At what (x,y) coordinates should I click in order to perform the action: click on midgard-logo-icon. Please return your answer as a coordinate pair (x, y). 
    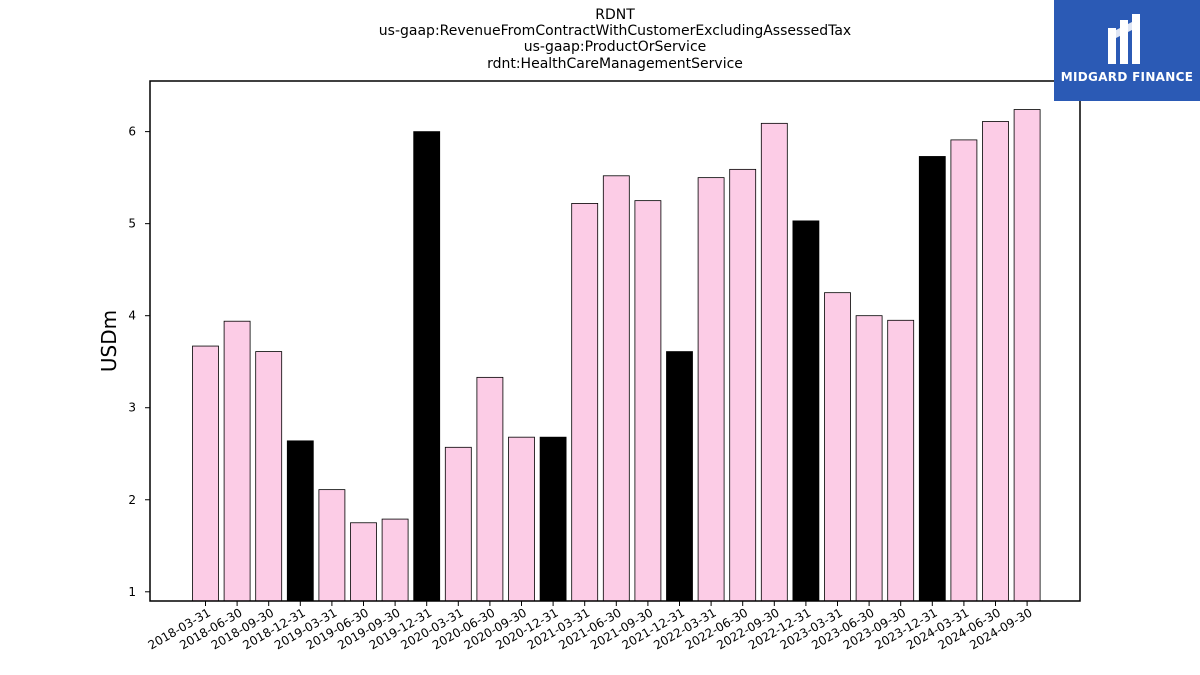
    Looking at the image, I should click on (1124, 39).